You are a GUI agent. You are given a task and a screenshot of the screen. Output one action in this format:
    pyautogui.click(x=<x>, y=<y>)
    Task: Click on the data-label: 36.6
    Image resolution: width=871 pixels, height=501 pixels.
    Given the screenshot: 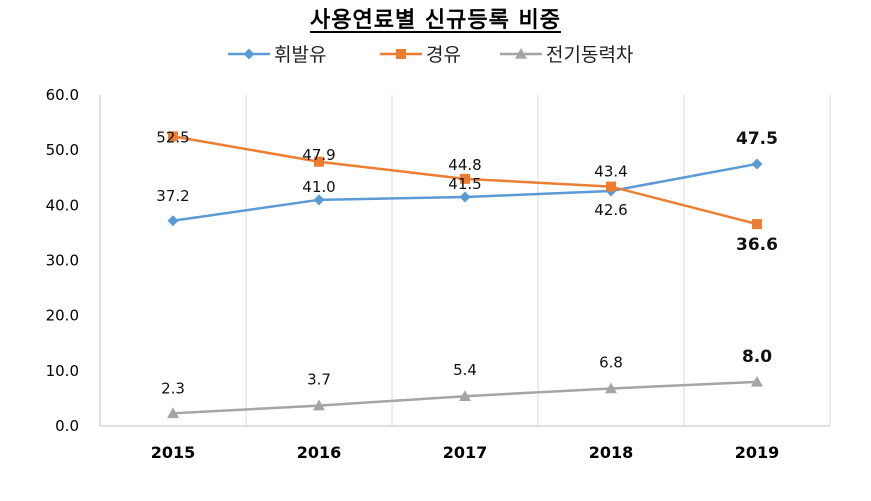 What is the action you would take?
    pyautogui.click(x=757, y=245)
    